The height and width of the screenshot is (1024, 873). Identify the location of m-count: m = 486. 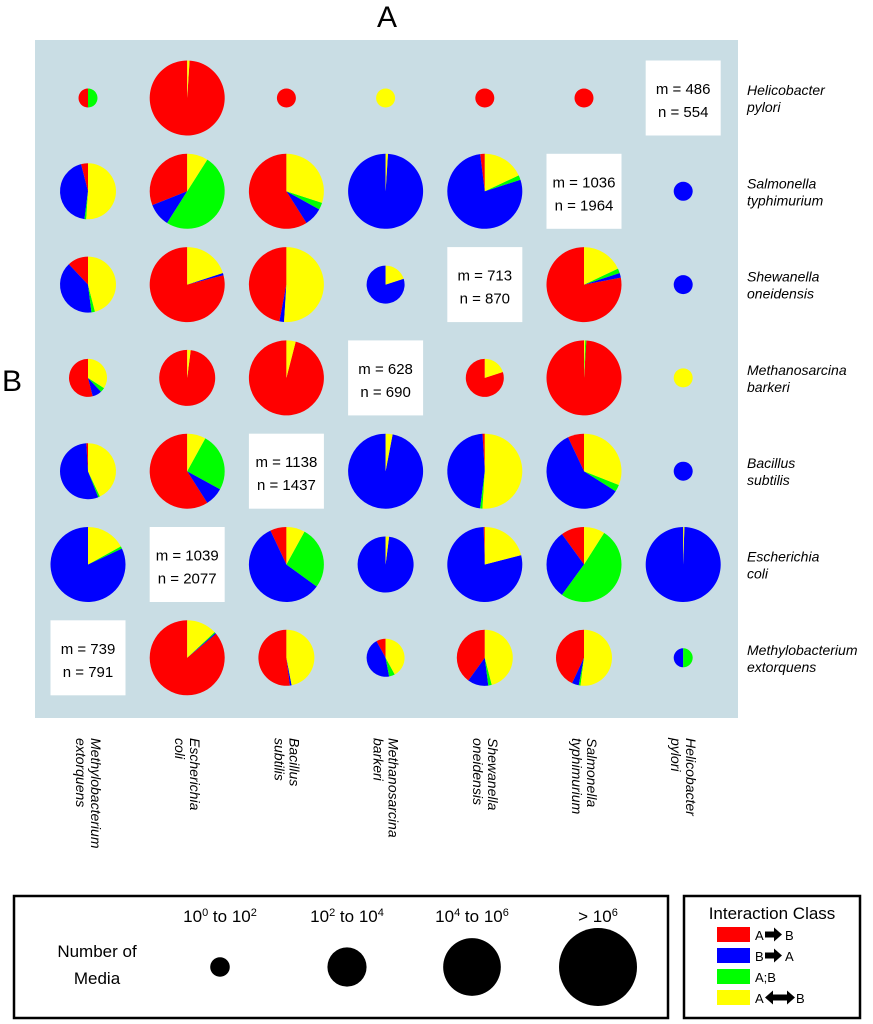
(683, 89).